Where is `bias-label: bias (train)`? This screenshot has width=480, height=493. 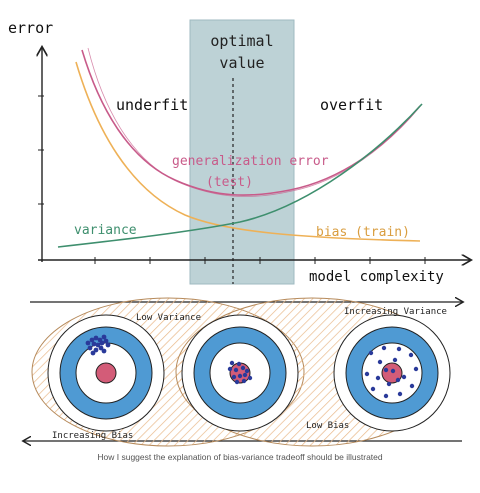
bias-label: bias (train) is located at coordinates (363, 232).